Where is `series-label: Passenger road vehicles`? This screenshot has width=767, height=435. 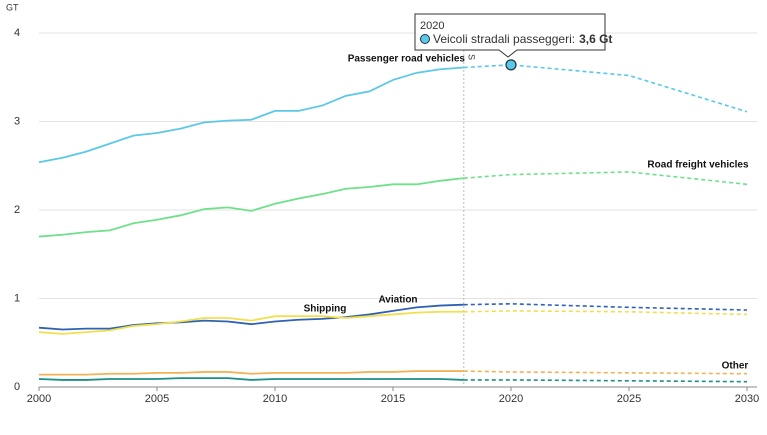 series-label: Passenger road vehicles is located at coordinates (407, 59).